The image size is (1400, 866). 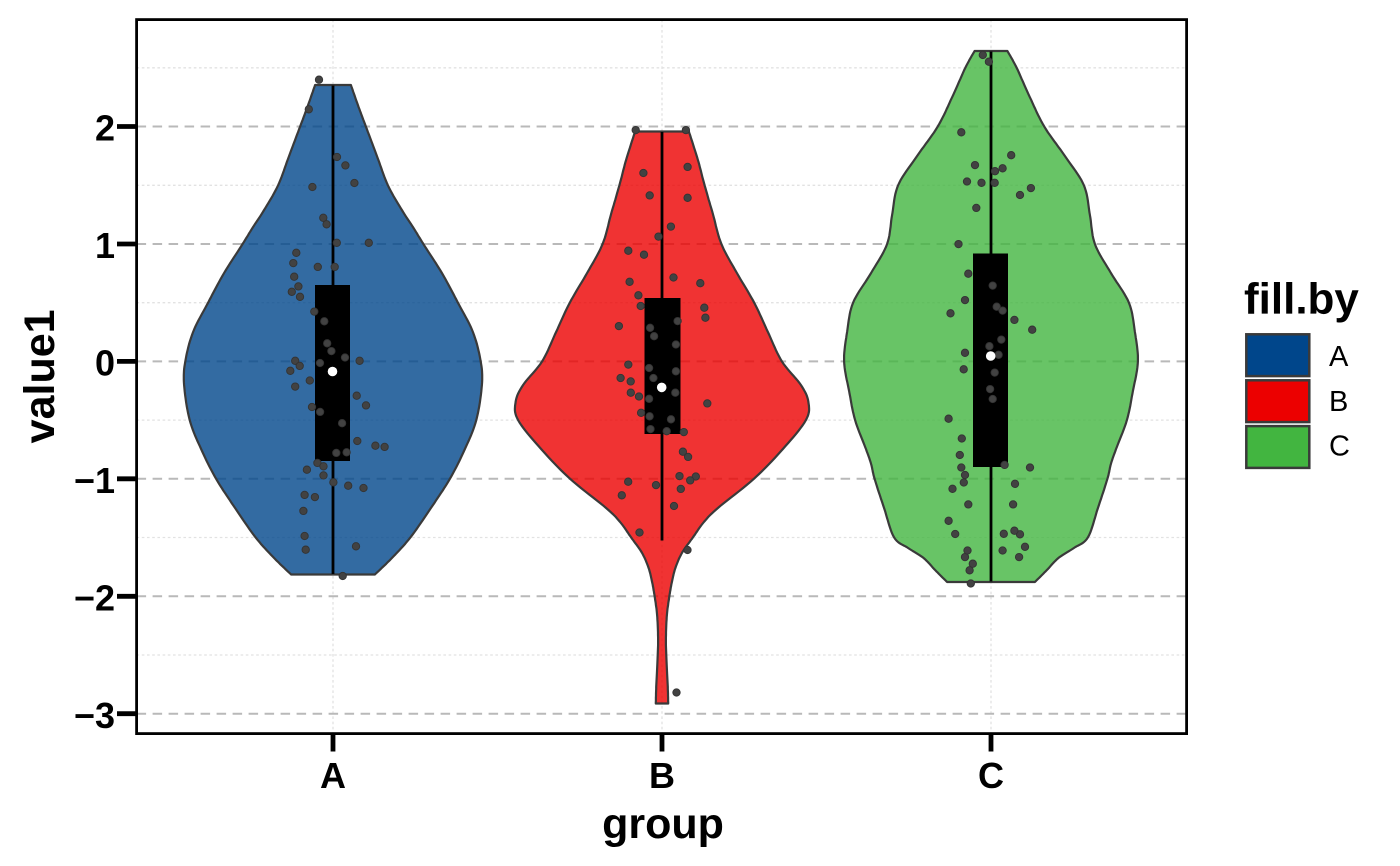 What do you see at coordinates (94, 715) in the screenshot?
I see `svg-text: −3` at bounding box center [94, 715].